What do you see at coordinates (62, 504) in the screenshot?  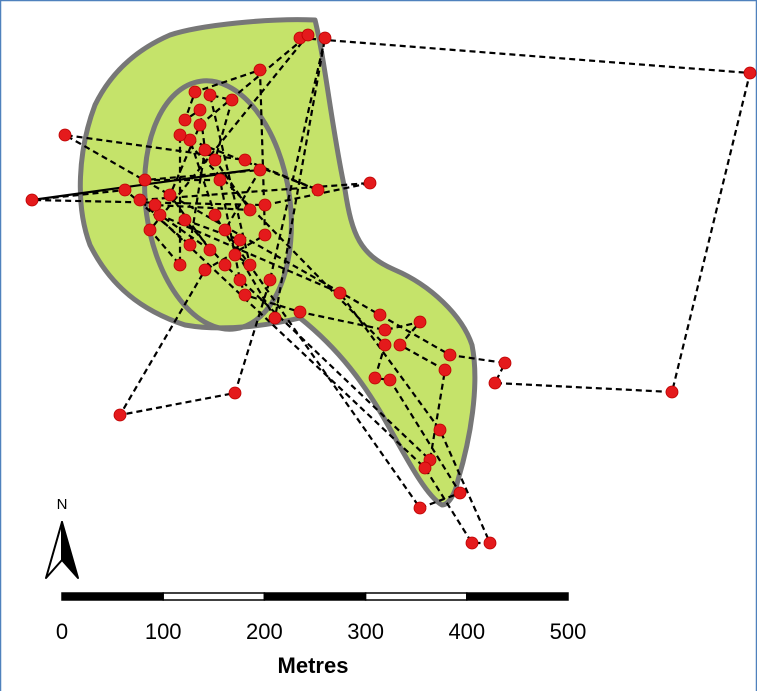 I see `north-label: N` at bounding box center [62, 504].